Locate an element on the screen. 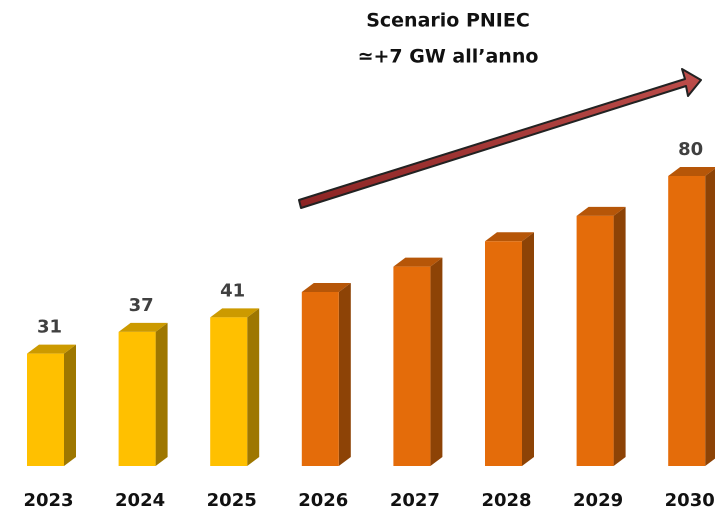 The height and width of the screenshot is (516, 715). x-tick-label: 2024 is located at coordinates (140, 500).